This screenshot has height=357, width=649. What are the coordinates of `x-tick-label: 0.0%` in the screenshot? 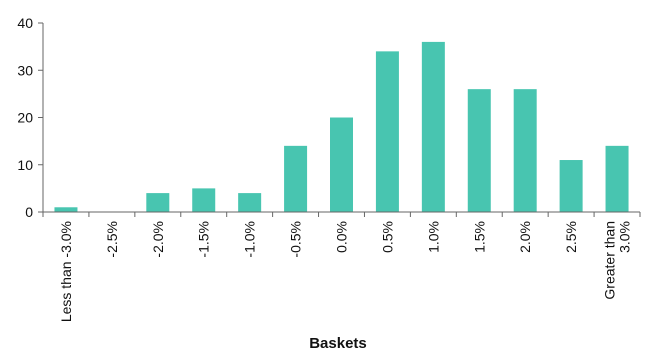 It's located at (342, 237).